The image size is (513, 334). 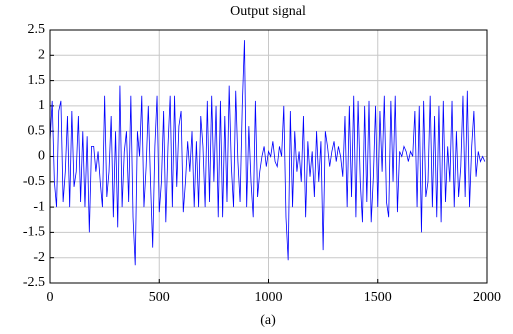 I want to click on x-tick-label: 500, so click(x=159, y=297).